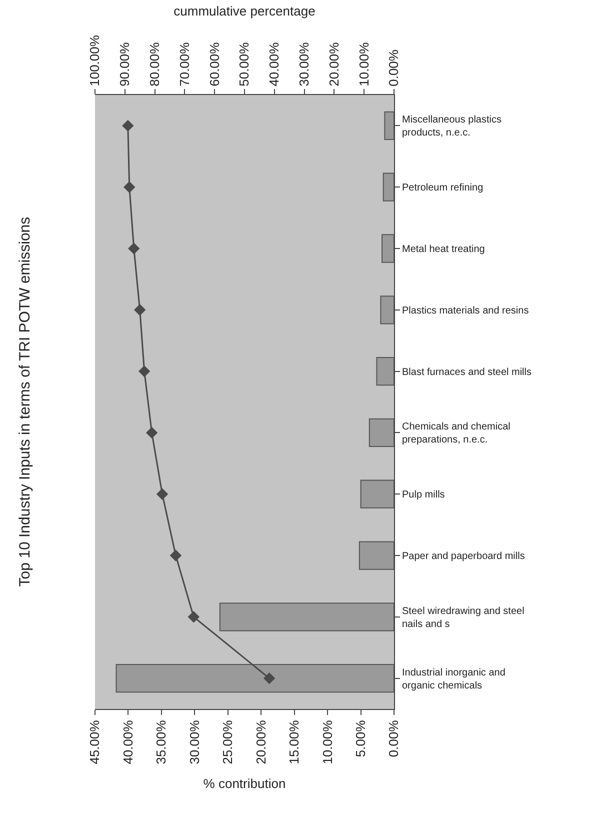  What do you see at coordinates (244, 783) in the screenshot?
I see `x-axis-title: % contribution` at bounding box center [244, 783].